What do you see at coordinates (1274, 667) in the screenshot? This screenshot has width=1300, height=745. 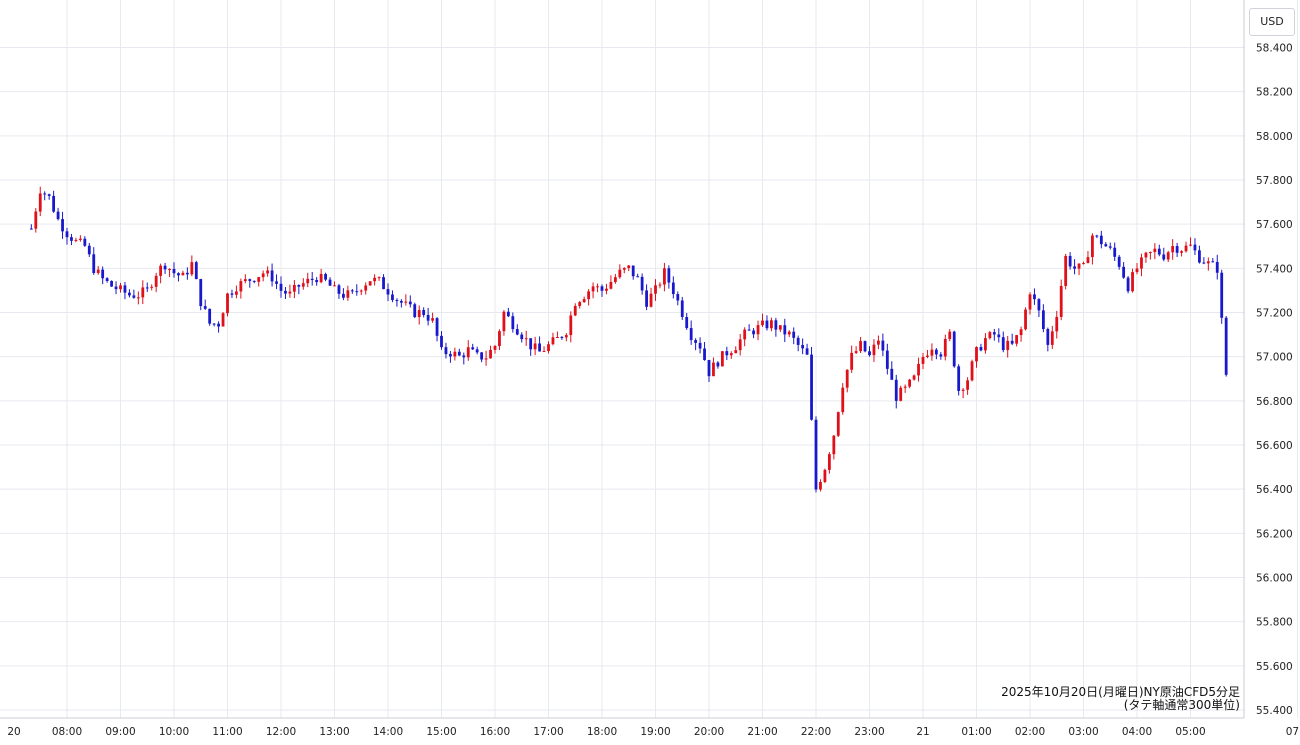 I see `y-tick-label: 55.600` at bounding box center [1274, 667].